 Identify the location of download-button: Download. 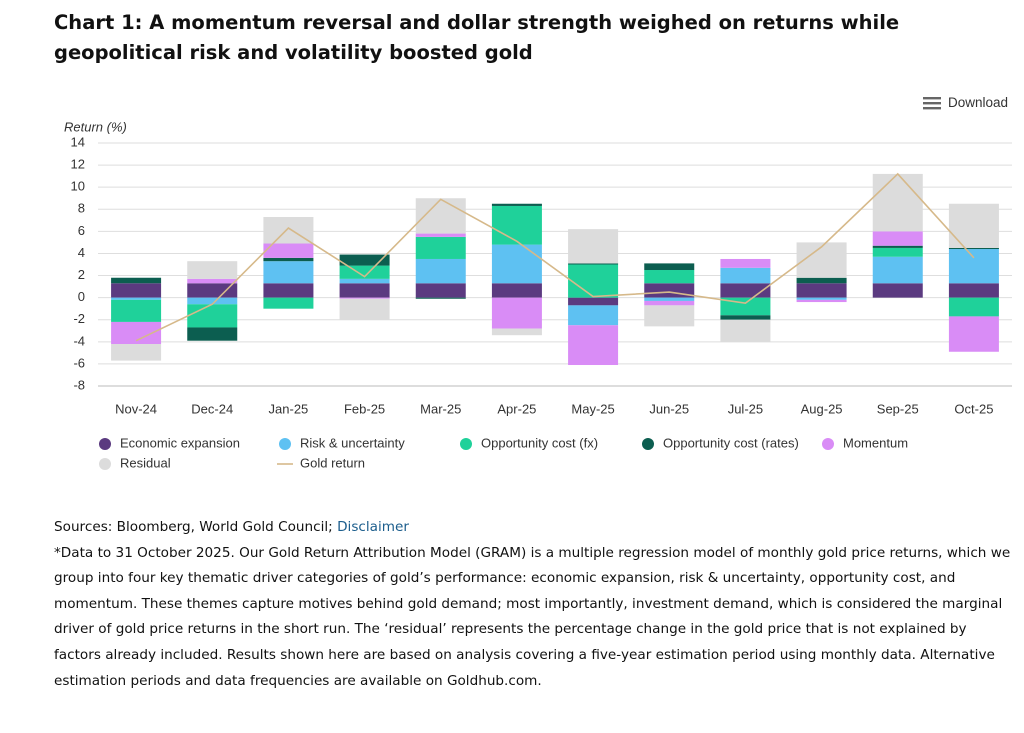
(965, 102).